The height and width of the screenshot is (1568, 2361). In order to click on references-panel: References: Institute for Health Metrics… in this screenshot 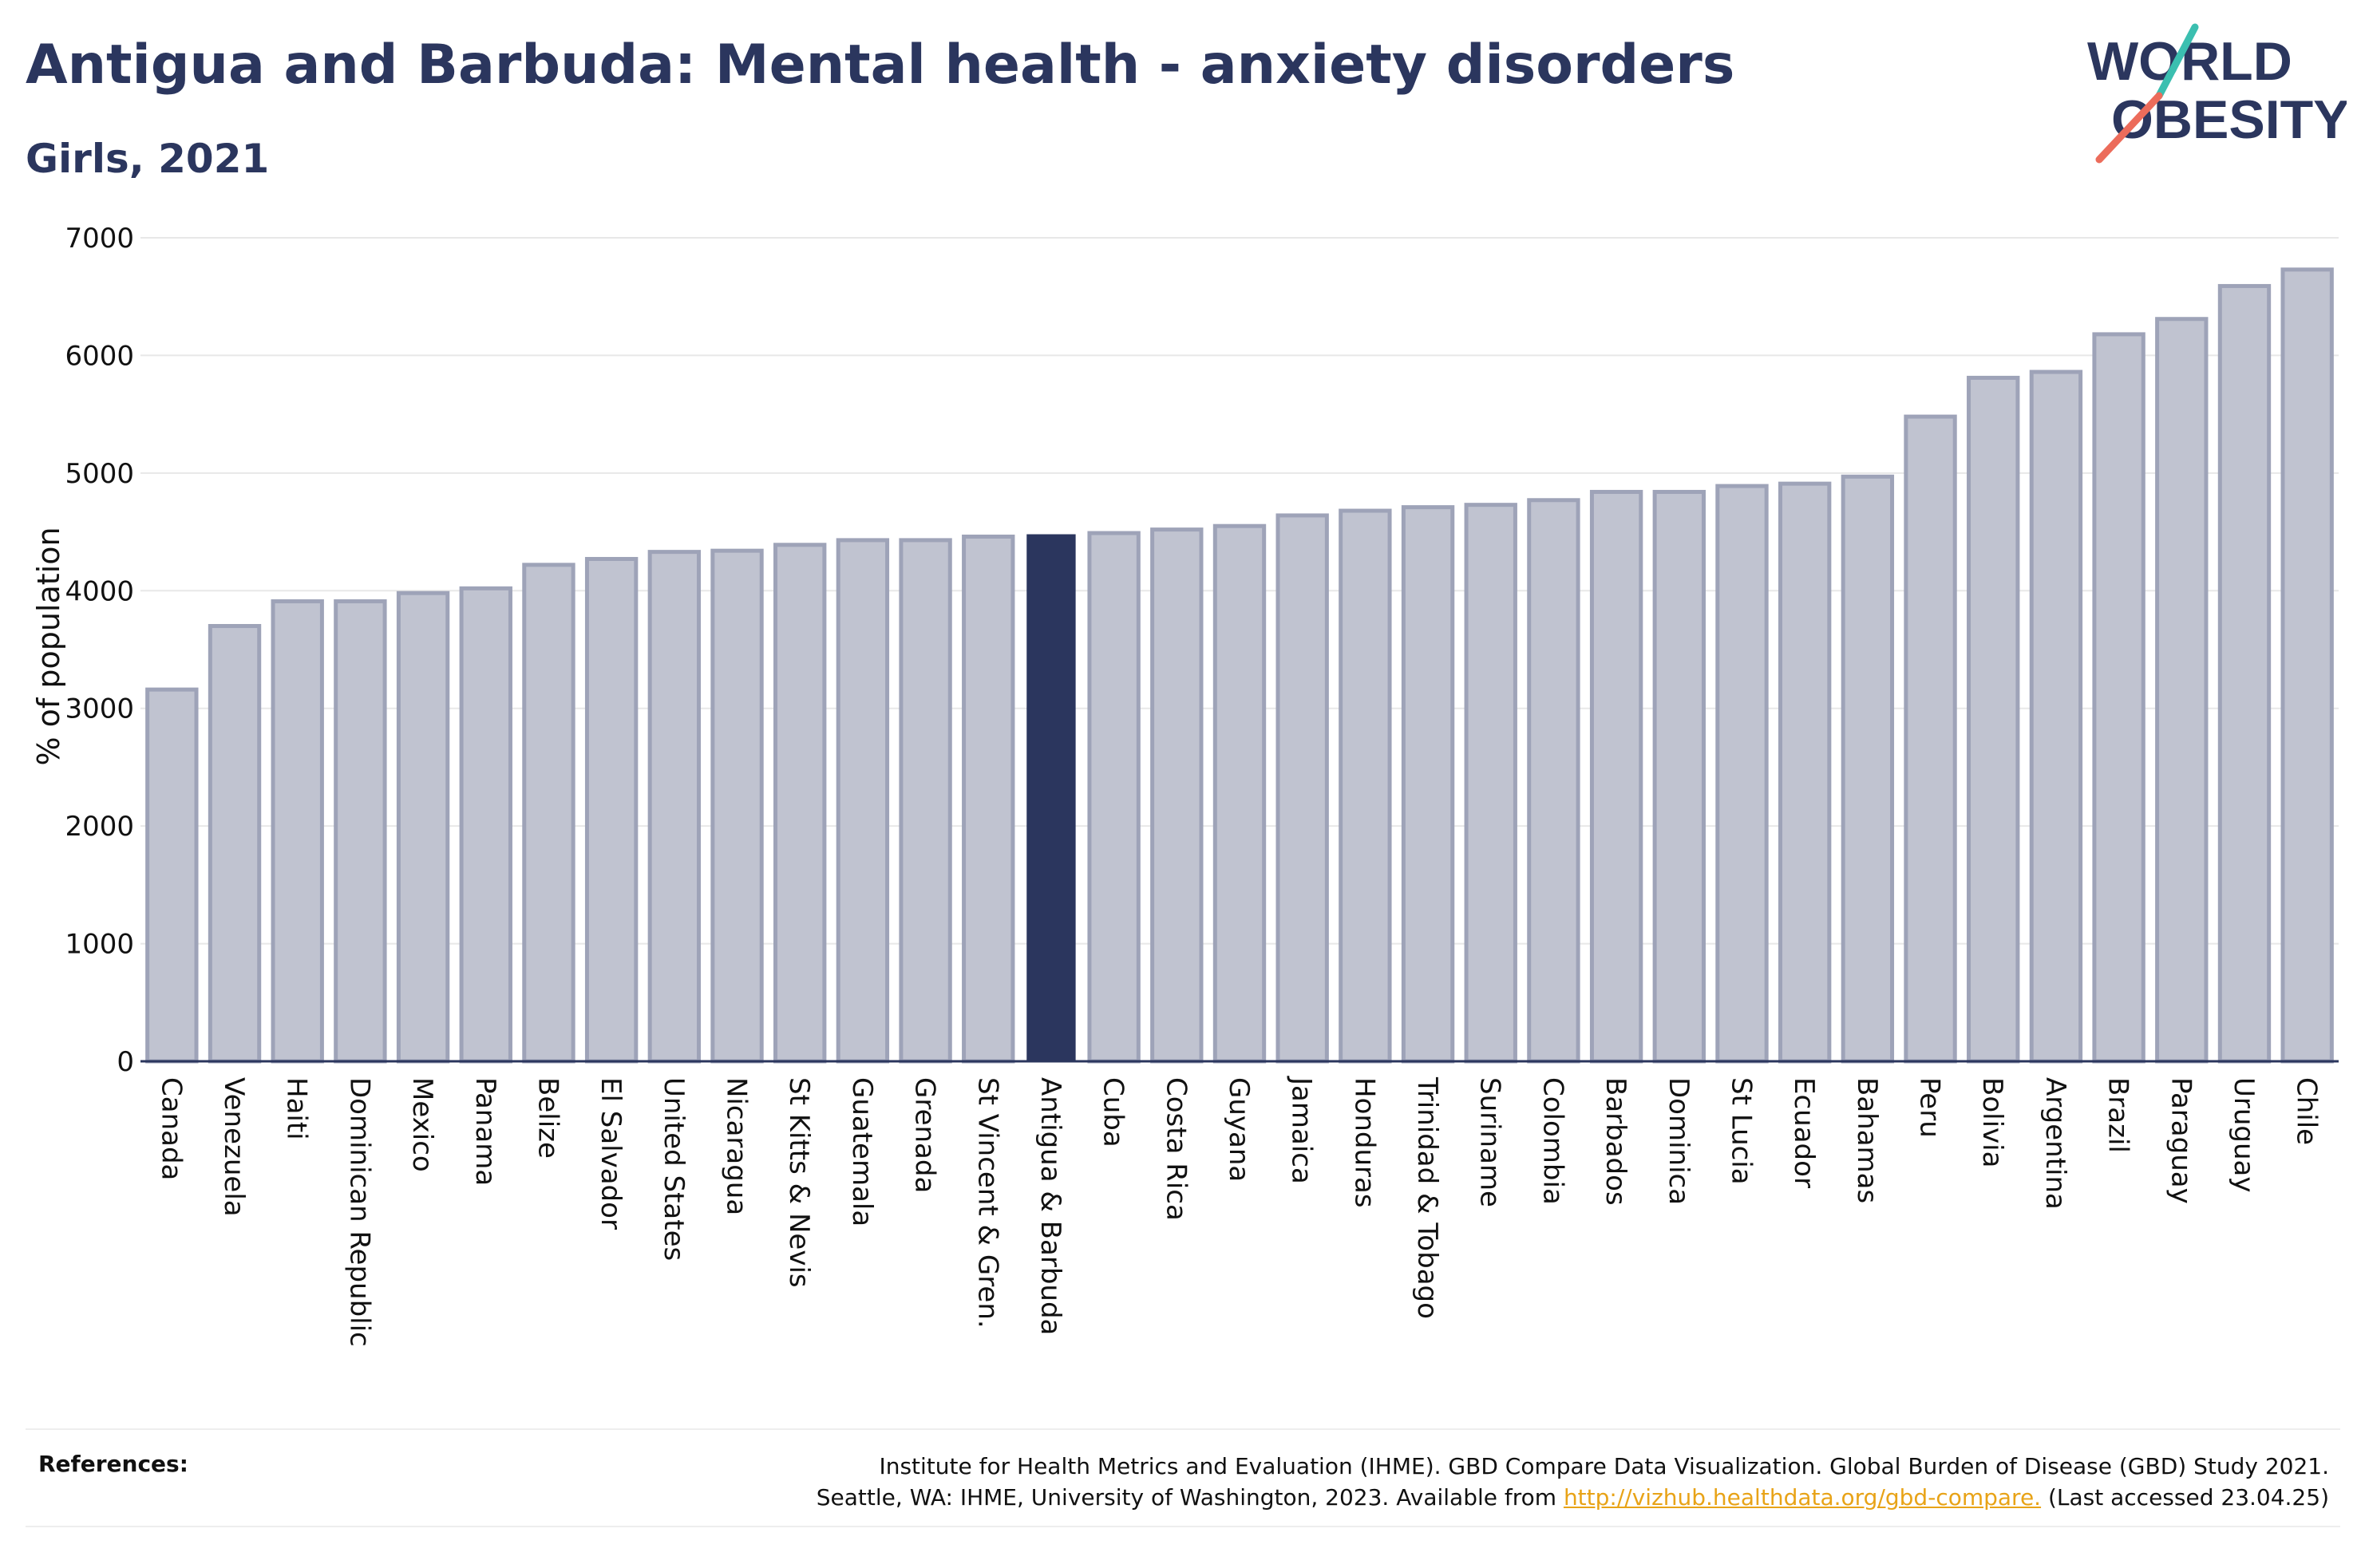, I will do `click(1183, 1477)`.